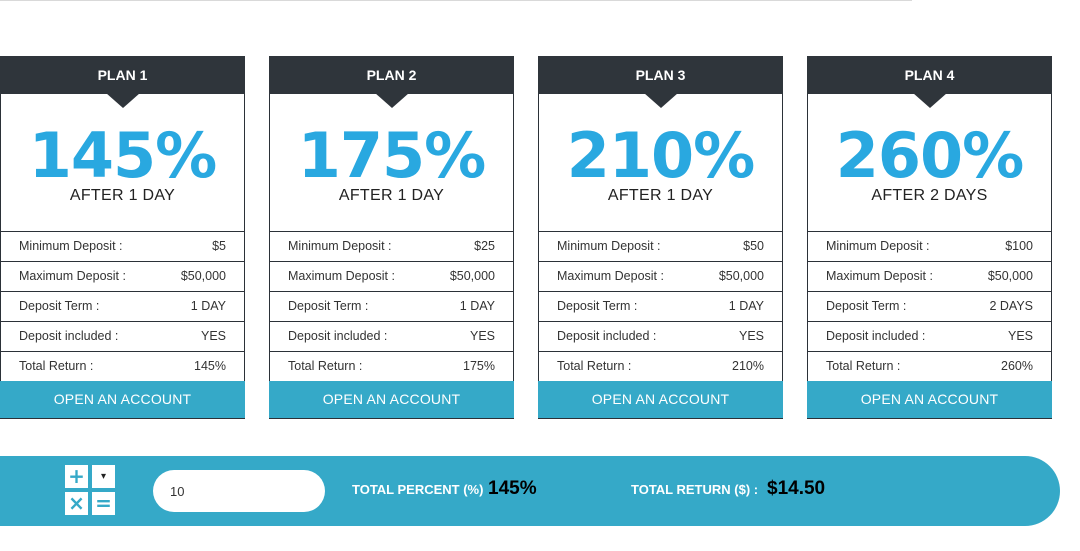 This screenshot has height=551, width=1080. Describe the element at coordinates (660, 367) in the screenshot. I see `row-total-return: Total Return : 210%` at that location.